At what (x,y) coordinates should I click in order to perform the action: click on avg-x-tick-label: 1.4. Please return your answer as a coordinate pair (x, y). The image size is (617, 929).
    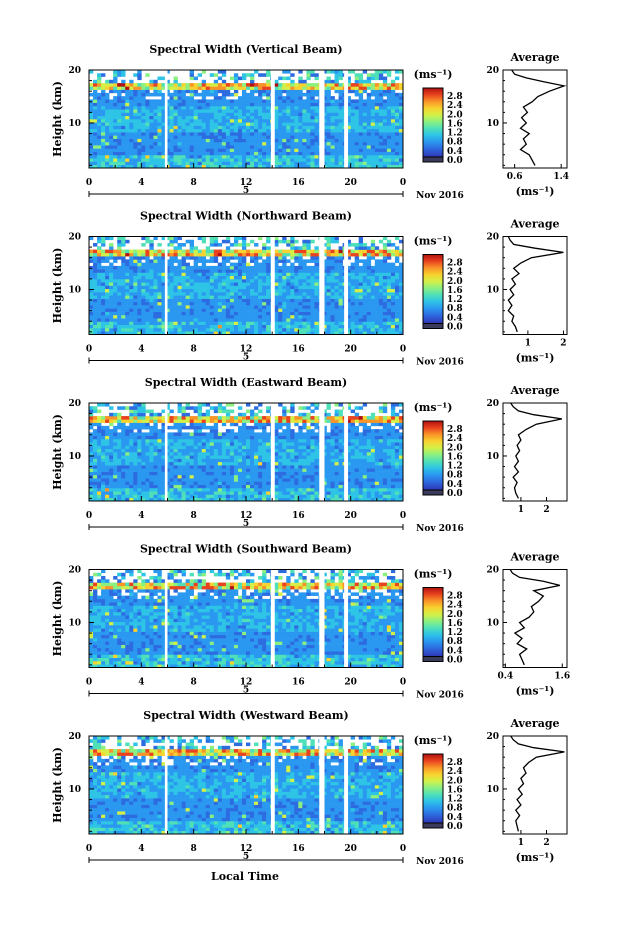
    Looking at the image, I should click on (561, 177).